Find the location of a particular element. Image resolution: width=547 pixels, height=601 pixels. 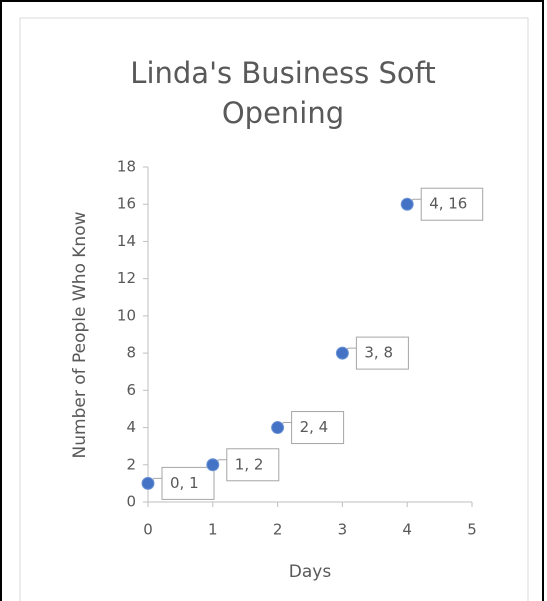

y-tick-label: 4 is located at coordinates (131, 427).